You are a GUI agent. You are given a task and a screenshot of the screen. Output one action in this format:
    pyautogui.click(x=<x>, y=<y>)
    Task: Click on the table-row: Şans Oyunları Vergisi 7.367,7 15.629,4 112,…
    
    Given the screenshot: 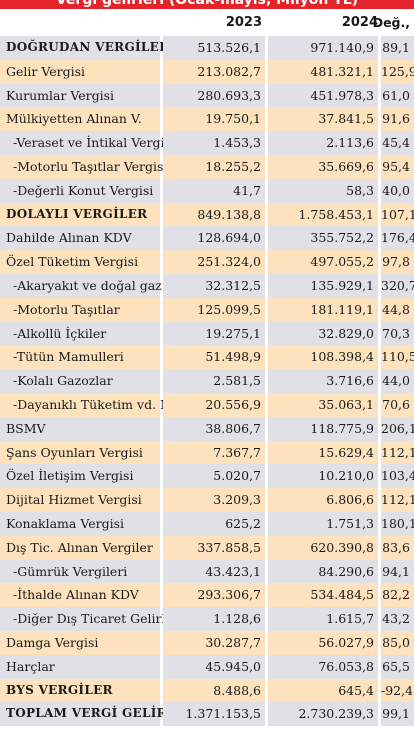 What is the action you would take?
    pyautogui.click(x=207, y=452)
    